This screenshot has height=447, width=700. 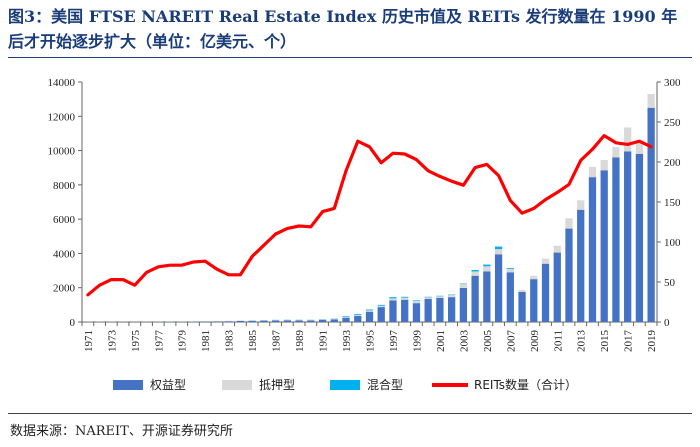 I want to click on x-tick-label: 2019, so click(x=652, y=341).